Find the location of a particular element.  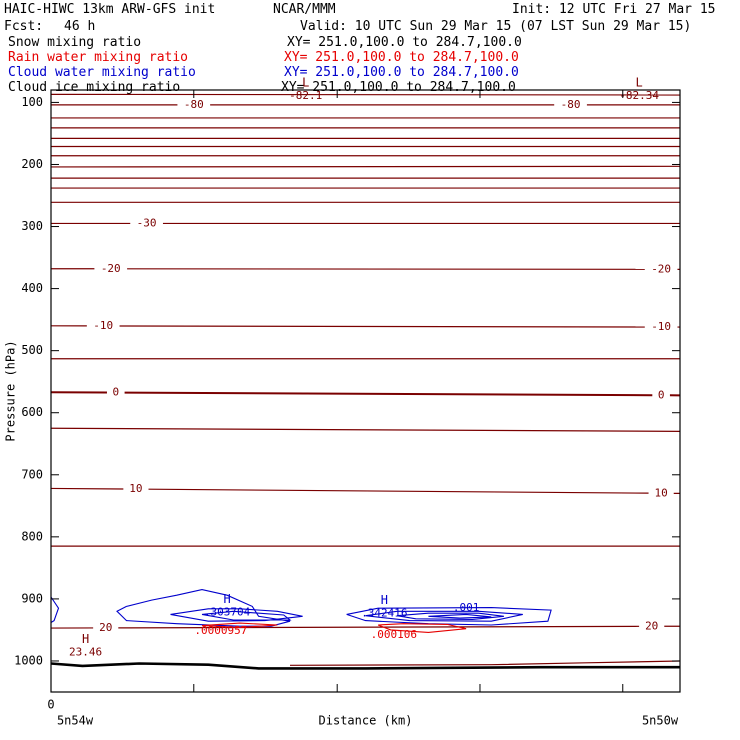

extremum-value: .303704 is located at coordinates (227, 611).